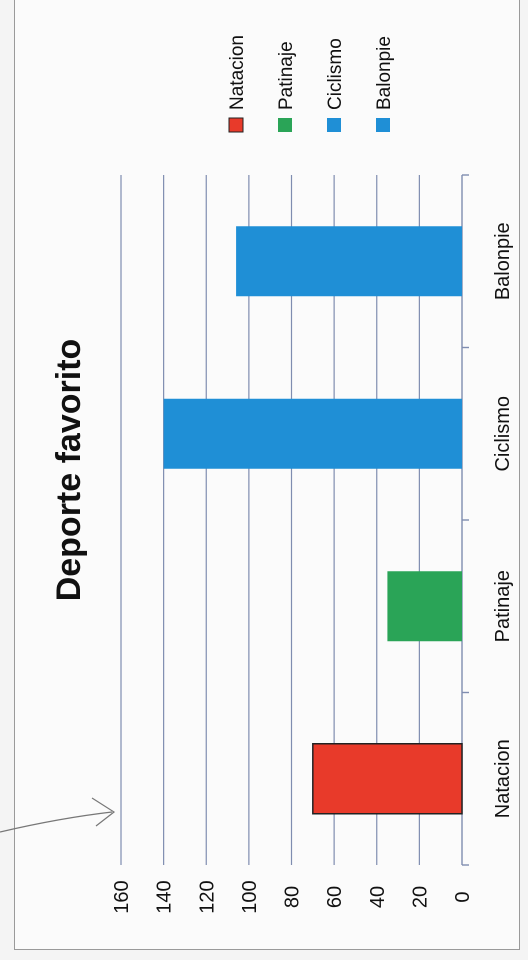 The height and width of the screenshot is (960, 528). What do you see at coordinates (420, 897) in the screenshot?
I see `y-tick-label: 20` at bounding box center [420, 897].